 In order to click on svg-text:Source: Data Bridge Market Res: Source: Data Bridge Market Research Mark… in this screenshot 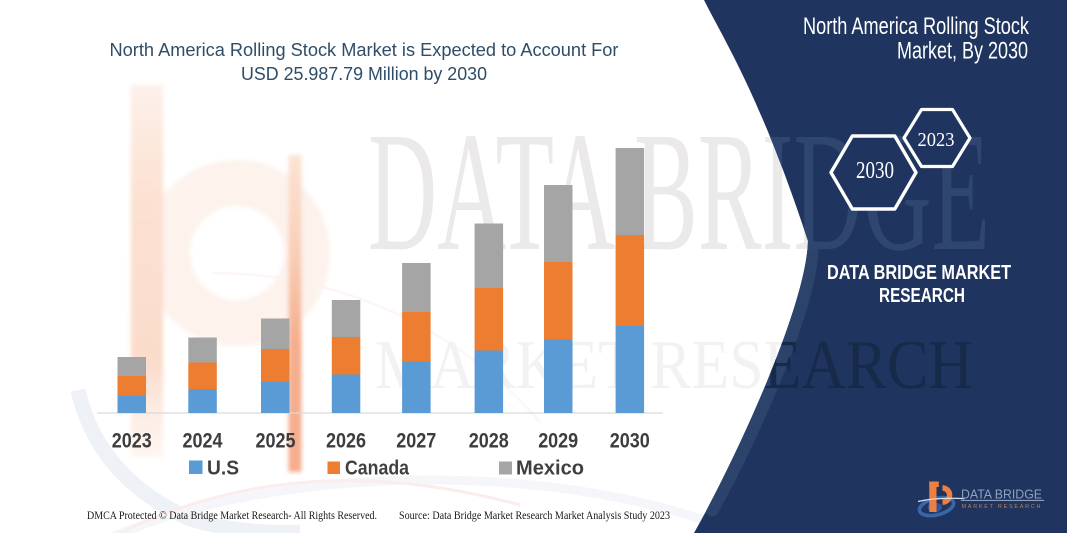, I will do `click(534, 516)`.